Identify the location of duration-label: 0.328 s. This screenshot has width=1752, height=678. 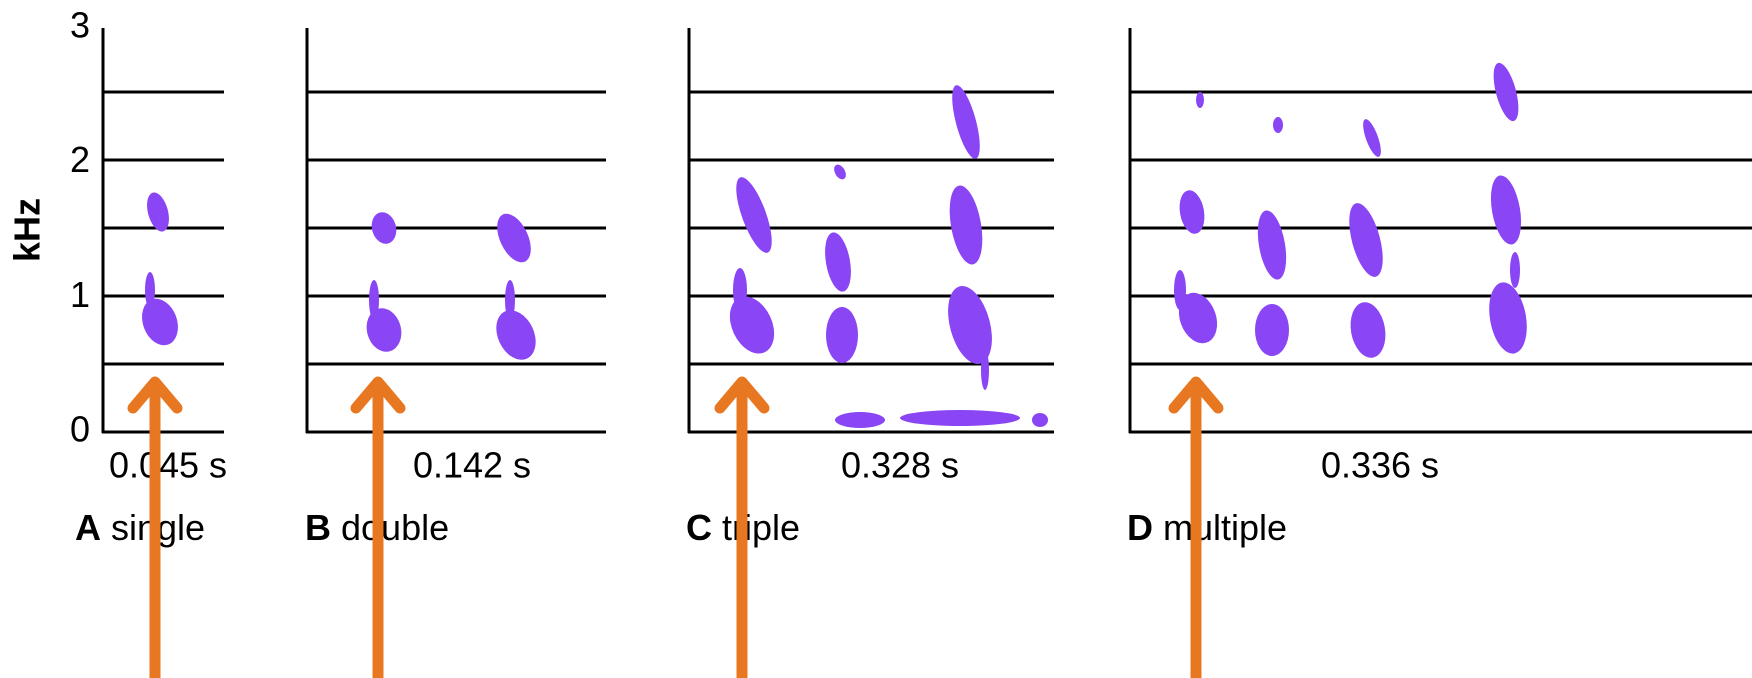
(900, 465).